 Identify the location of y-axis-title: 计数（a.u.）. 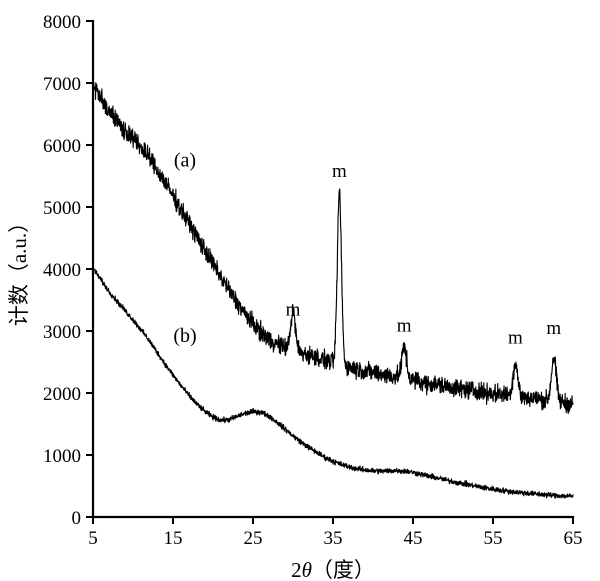
(19, 269).